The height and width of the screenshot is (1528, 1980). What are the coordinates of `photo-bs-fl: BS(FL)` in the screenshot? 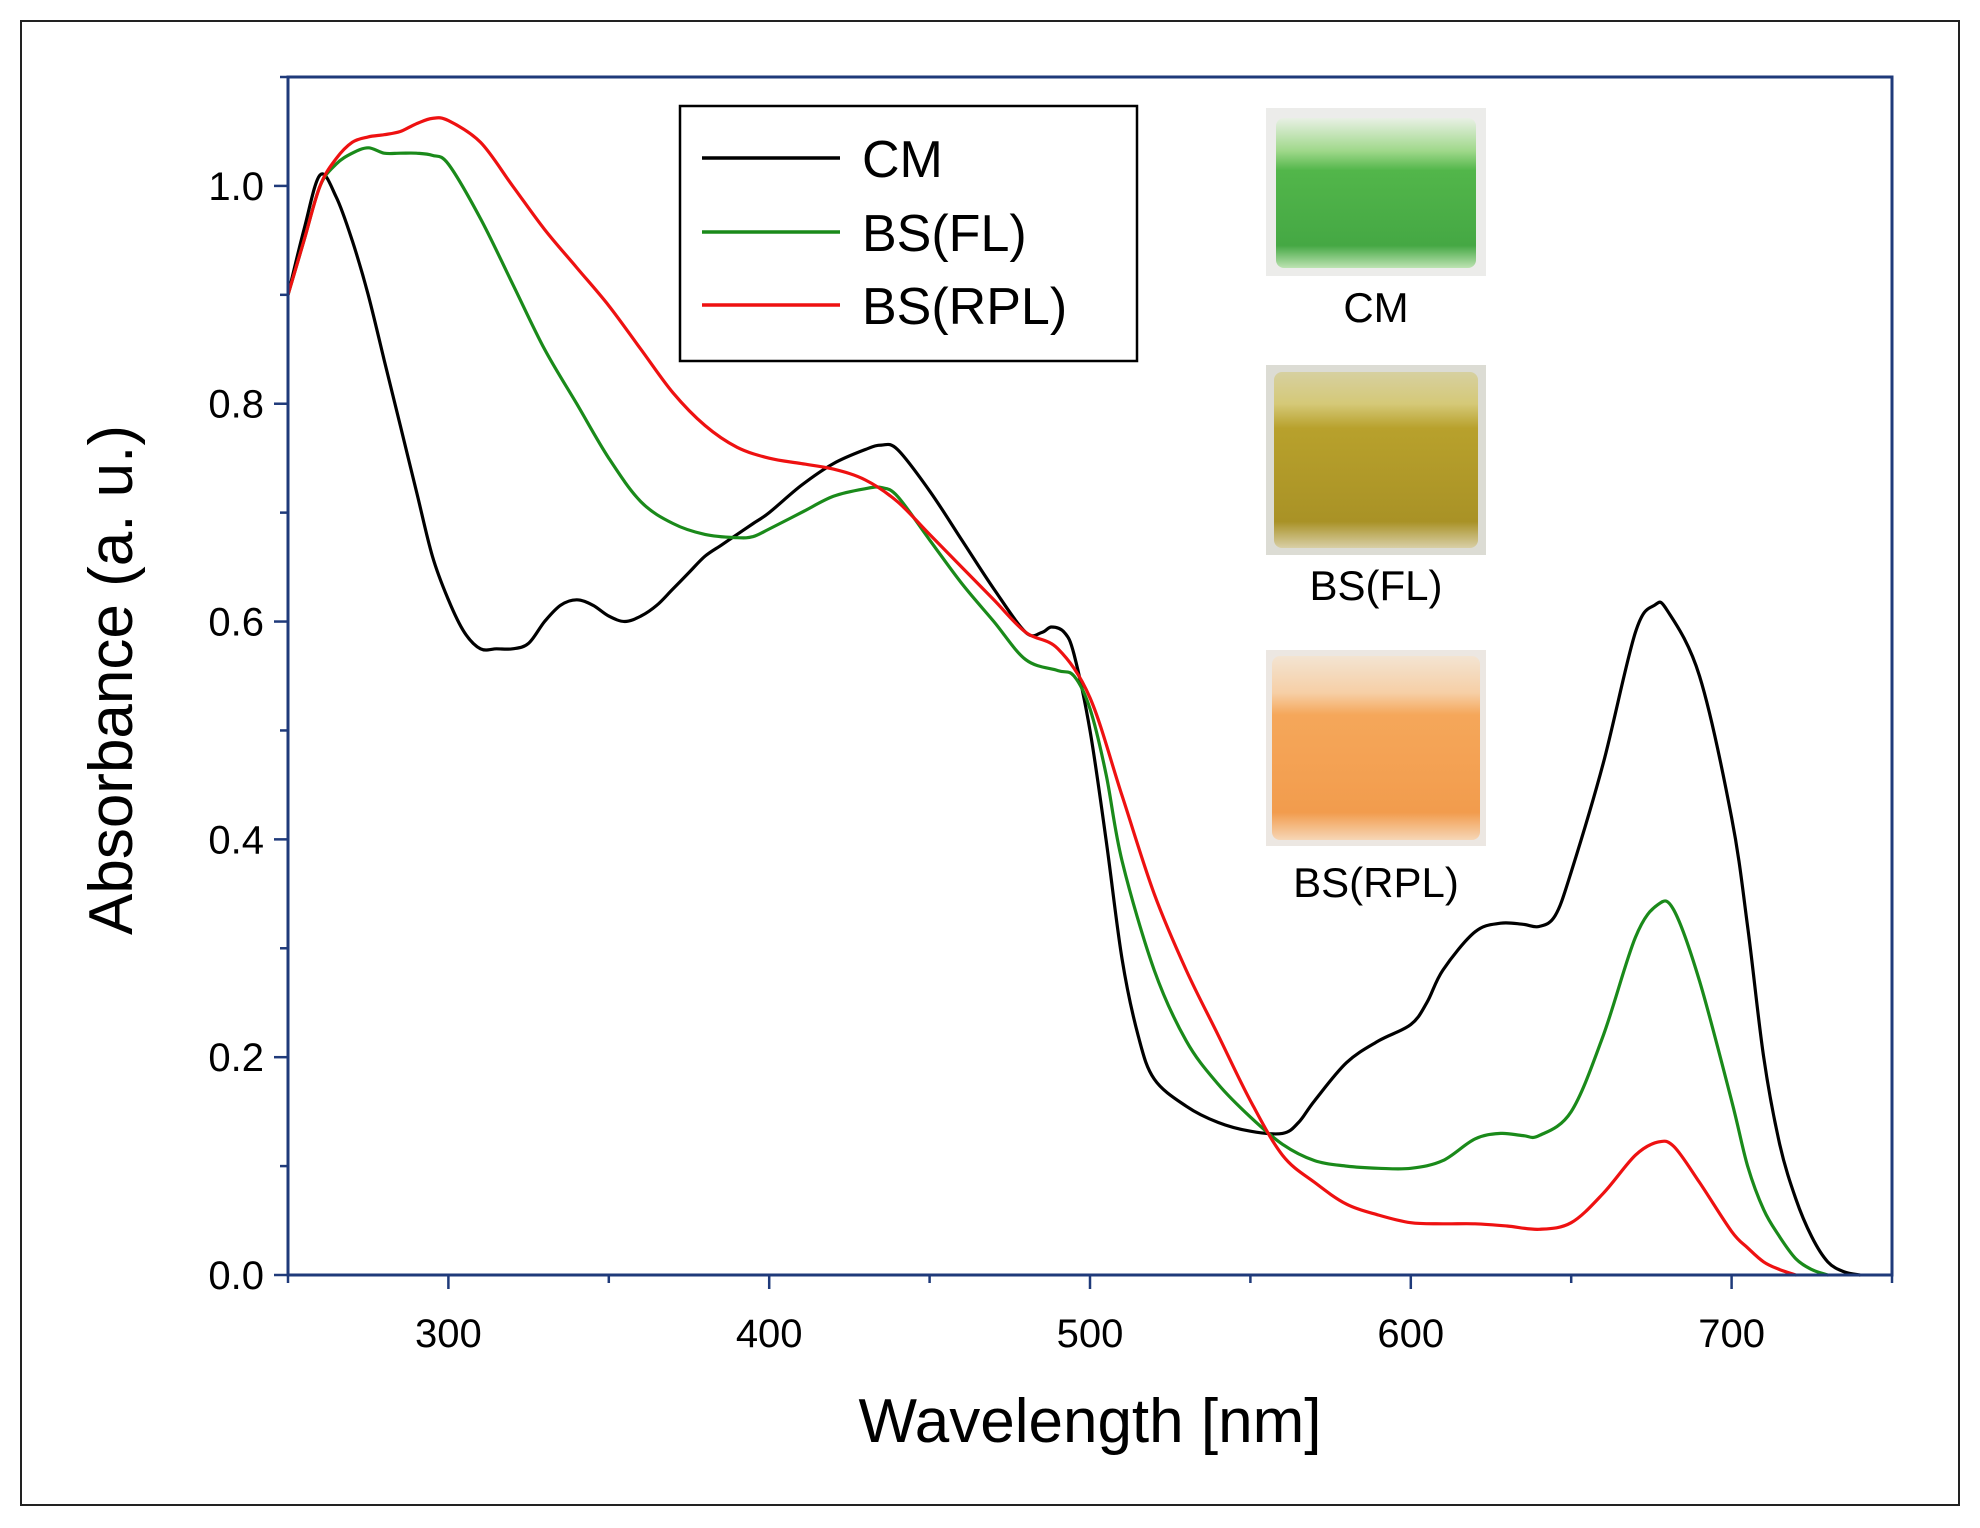 It's located at (1376, 487).